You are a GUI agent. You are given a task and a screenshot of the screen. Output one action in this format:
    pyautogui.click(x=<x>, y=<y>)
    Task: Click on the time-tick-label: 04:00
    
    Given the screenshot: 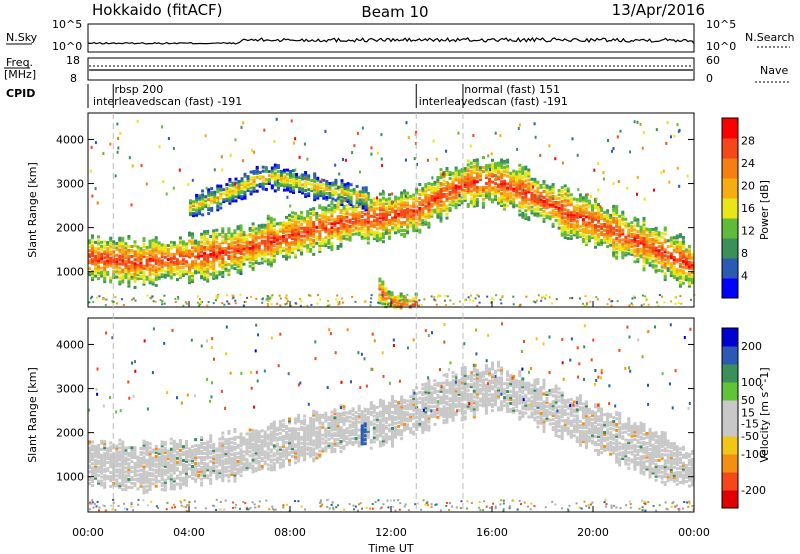 What is the action you would take?
    pyautogui.click(x=189, y=532)
    